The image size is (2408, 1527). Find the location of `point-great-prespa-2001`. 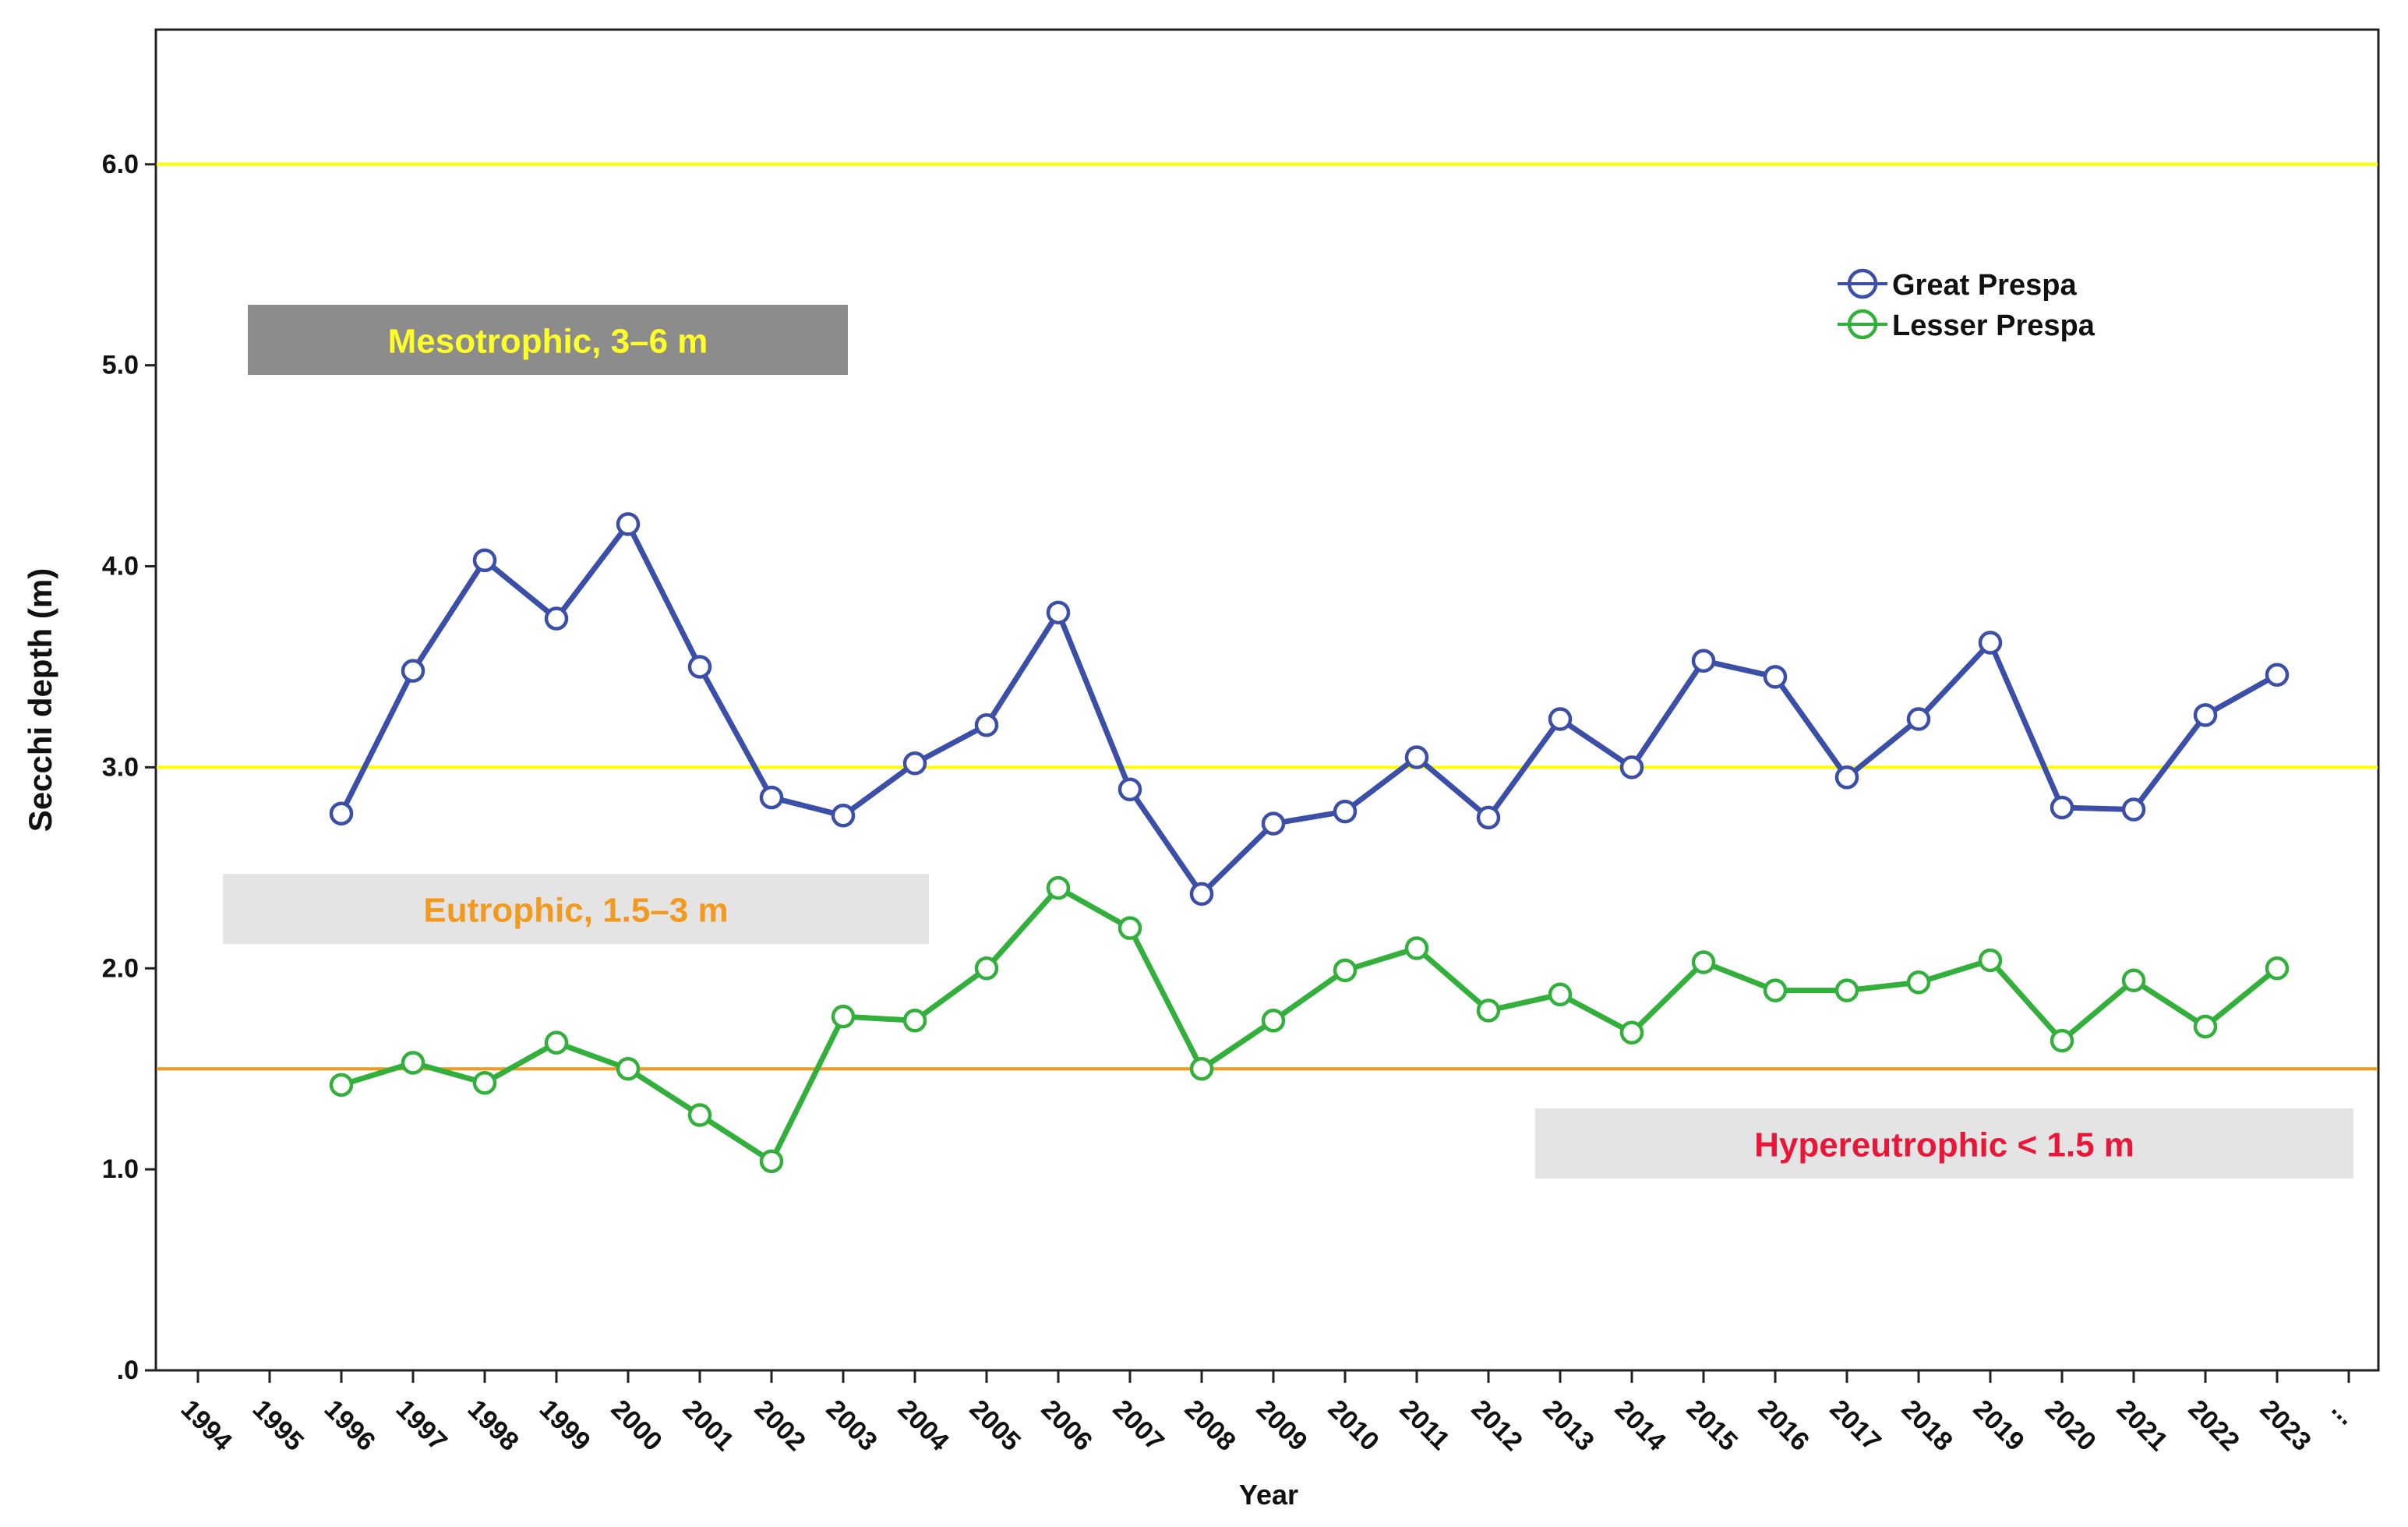

point-great-prespa-2001 is located at coordinates (699, 667).